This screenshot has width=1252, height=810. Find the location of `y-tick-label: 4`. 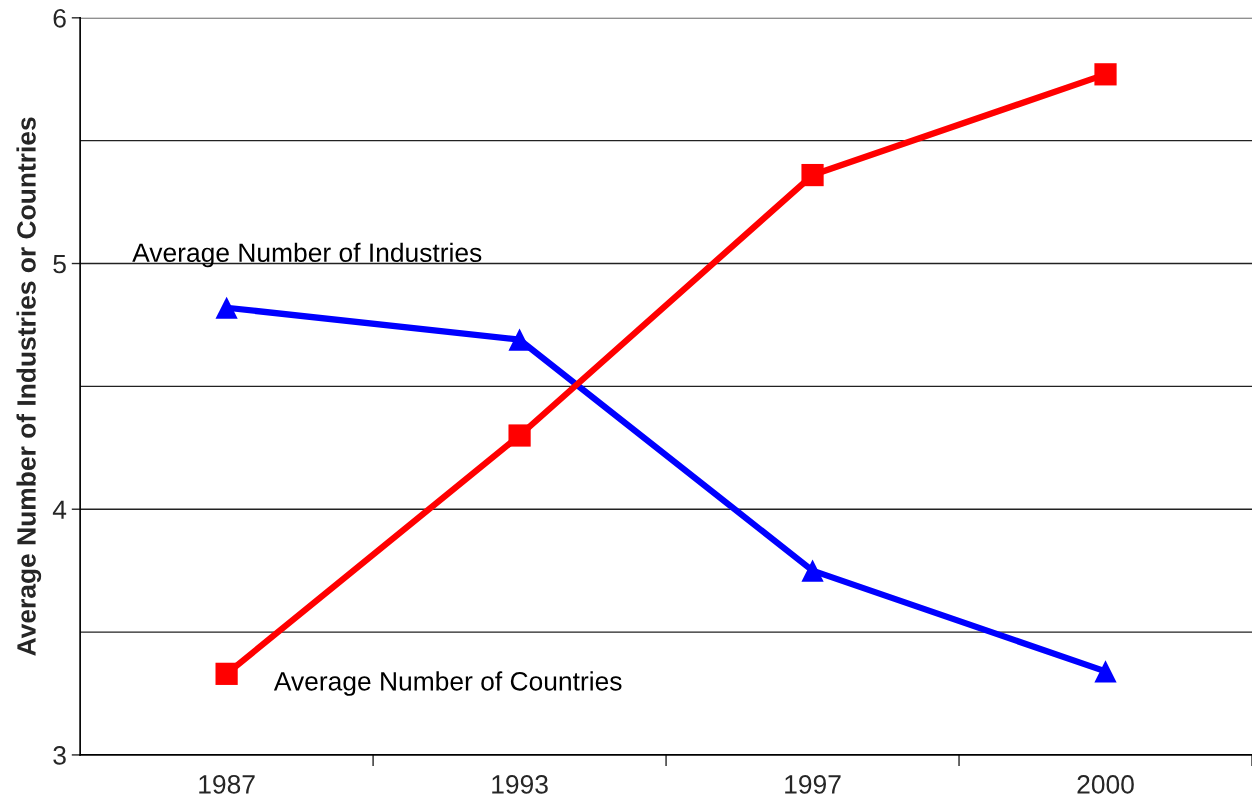

y-tick-label: 4 is located at coordinates (59, 509).